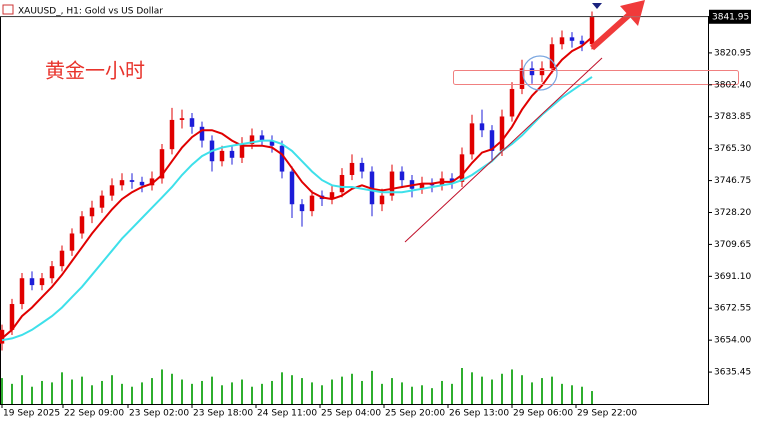 The image size is (759, 424). Describe the element at coordinates (543, 414) in the screenshot. I see `x-tick-label: 29 Sep 06:00` at that location.